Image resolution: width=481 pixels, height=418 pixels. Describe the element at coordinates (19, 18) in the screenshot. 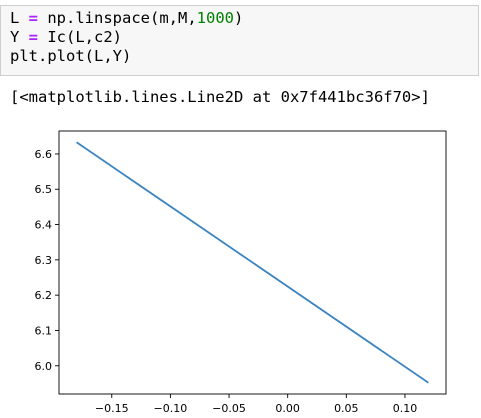

I see `code-token: L` at that location.